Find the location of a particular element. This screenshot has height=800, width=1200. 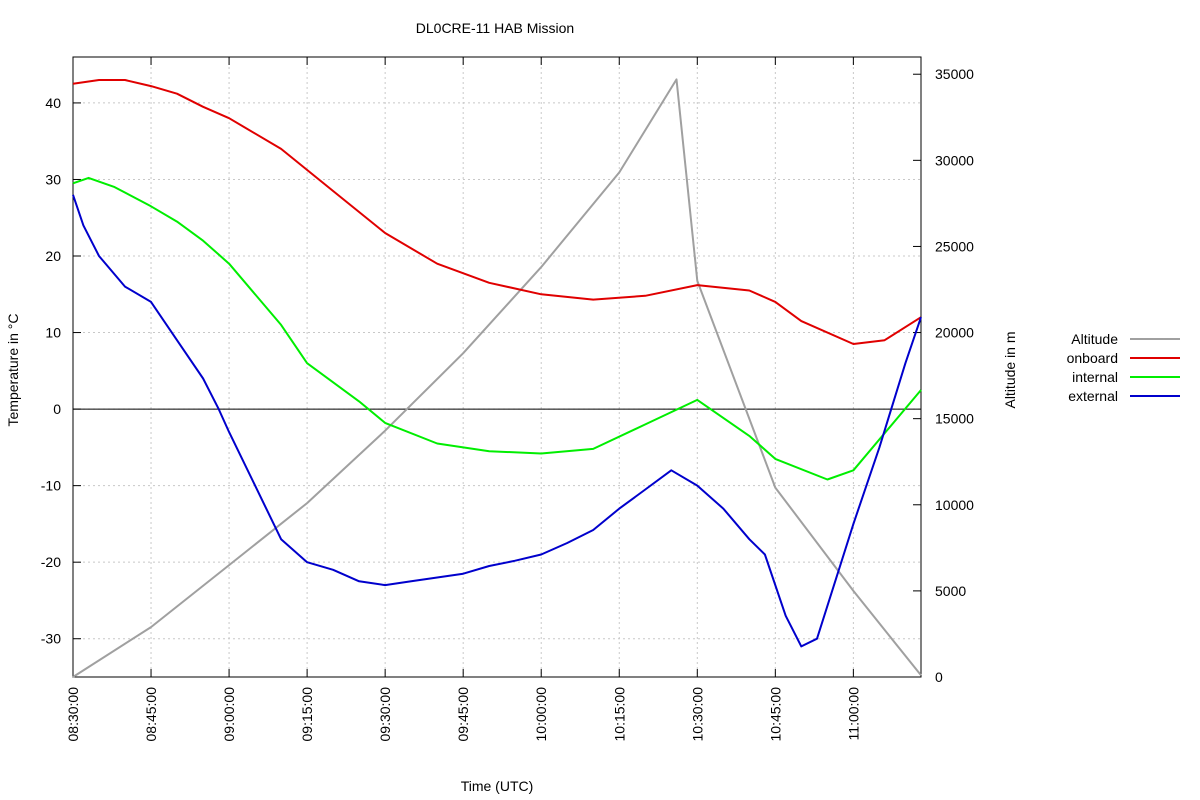

y2-tick-label: 30000 is located at coordinates (954, 160).